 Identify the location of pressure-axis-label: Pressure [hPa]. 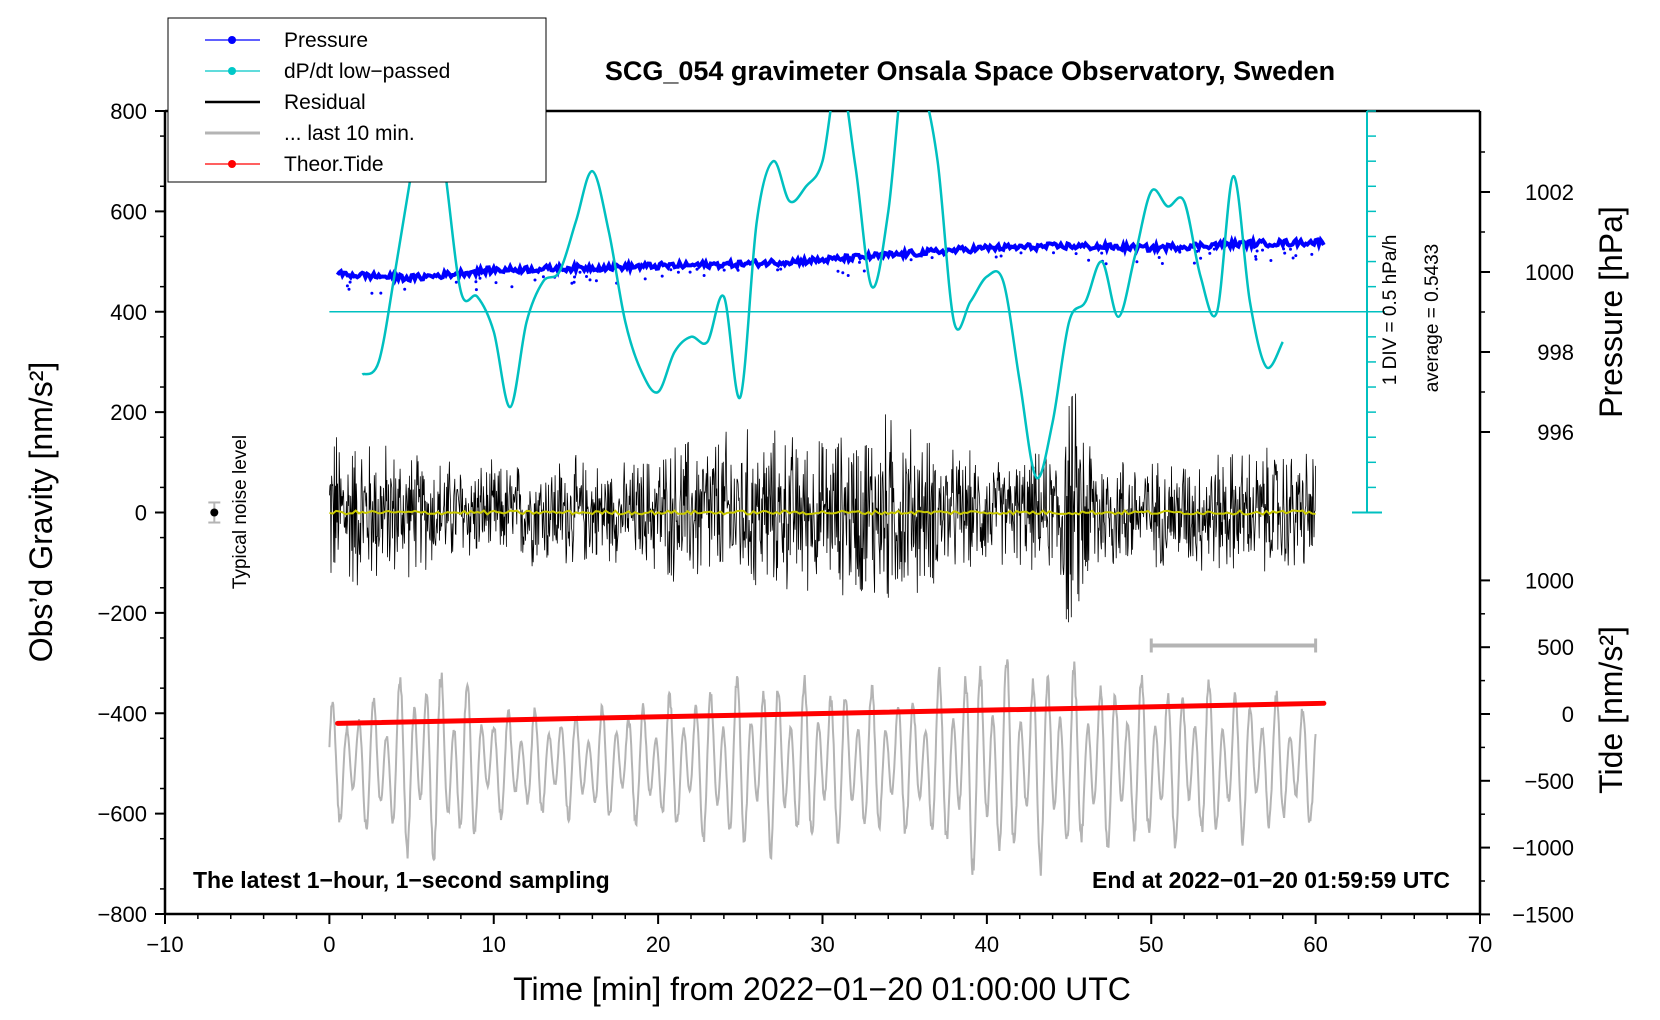
(1611, 312).